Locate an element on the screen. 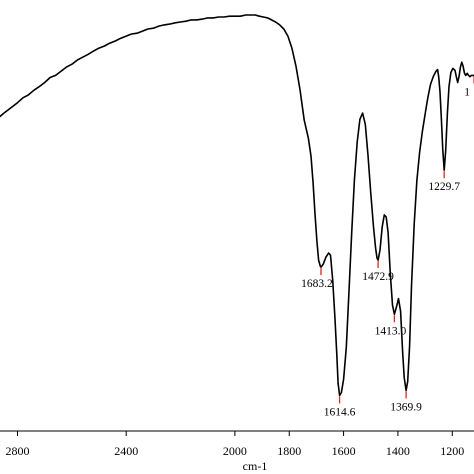 This screenshot has height=474, width=474. peak-label: 1614.6 is located at coordinates (340, 412).